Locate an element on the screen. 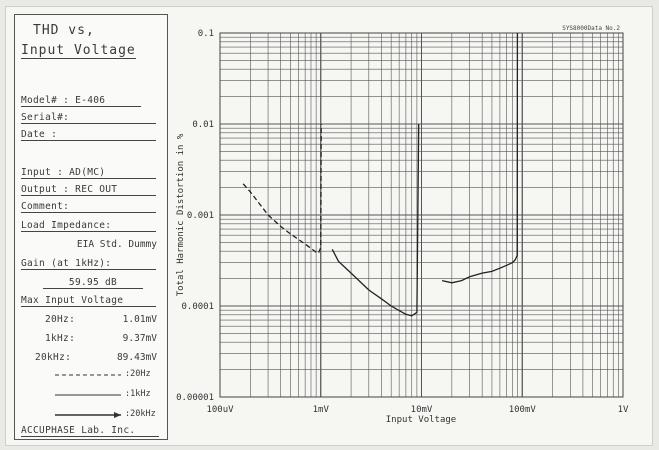 The height and width of the screenshot is (450, 659). load-impedance-value: EIA Std. Dummy is located at coordinates (116, 244).